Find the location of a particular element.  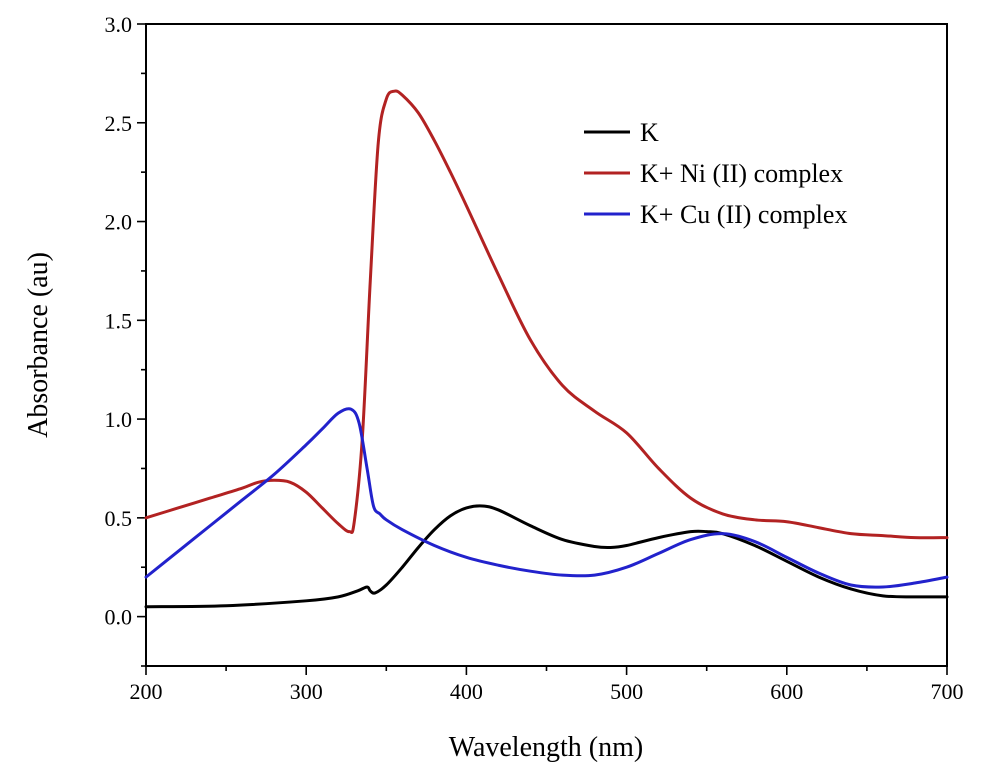

y-tick-label: 3.0 is located at coordinates (119, 24).